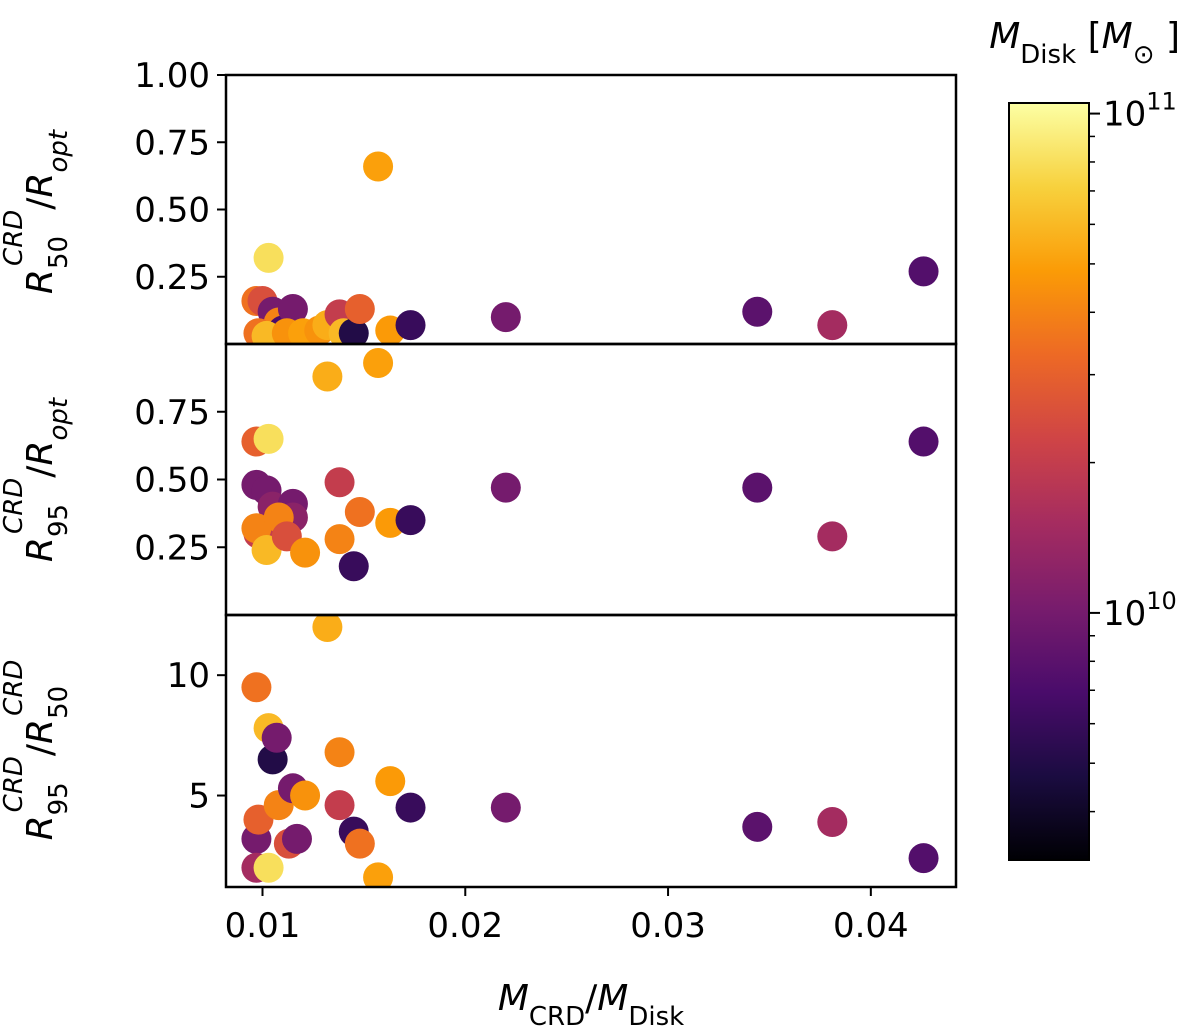 This screenshot has height=1032, width=1200. I want to click on y-ticks-middle: 0.25 0.50 0.75, so click(180, 480).